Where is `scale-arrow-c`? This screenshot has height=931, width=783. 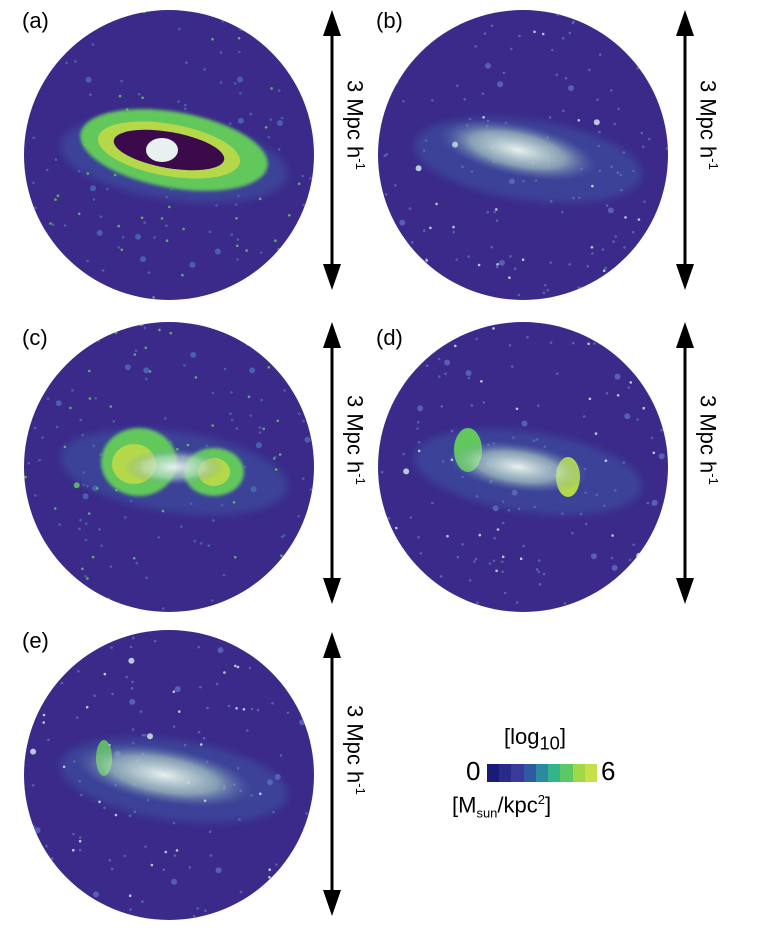 scale-arrow-c is located at coordinates (332, 463).